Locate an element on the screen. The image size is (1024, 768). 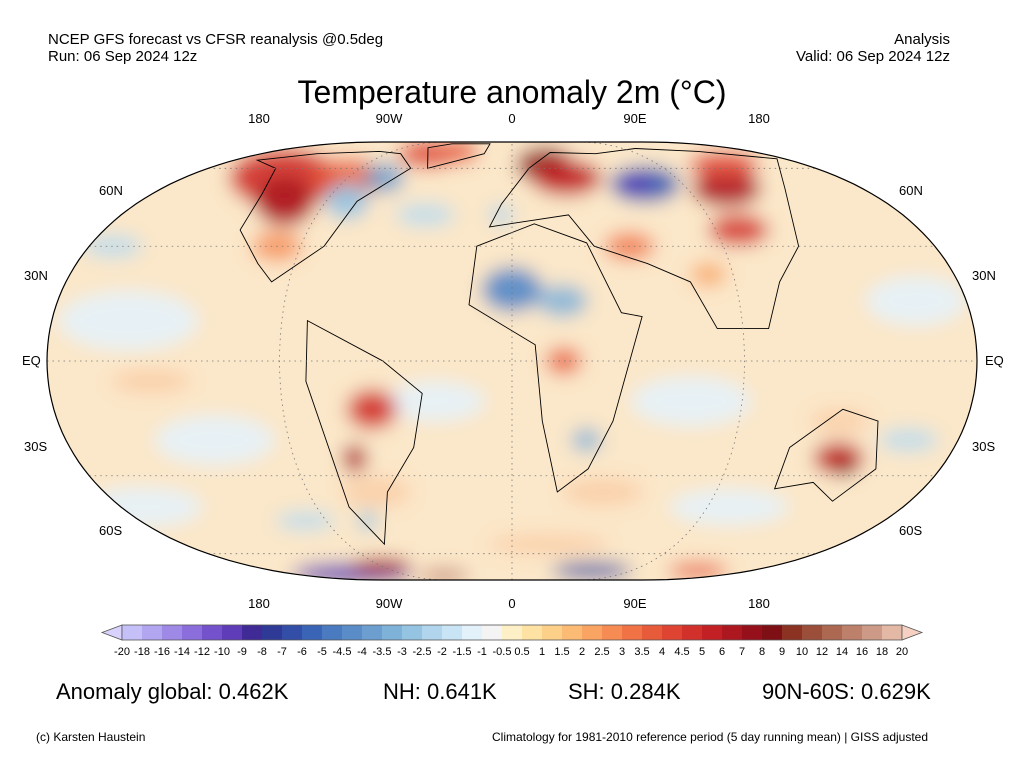
colorbar-tick-label: 16 is located at coordinates (862, 652).